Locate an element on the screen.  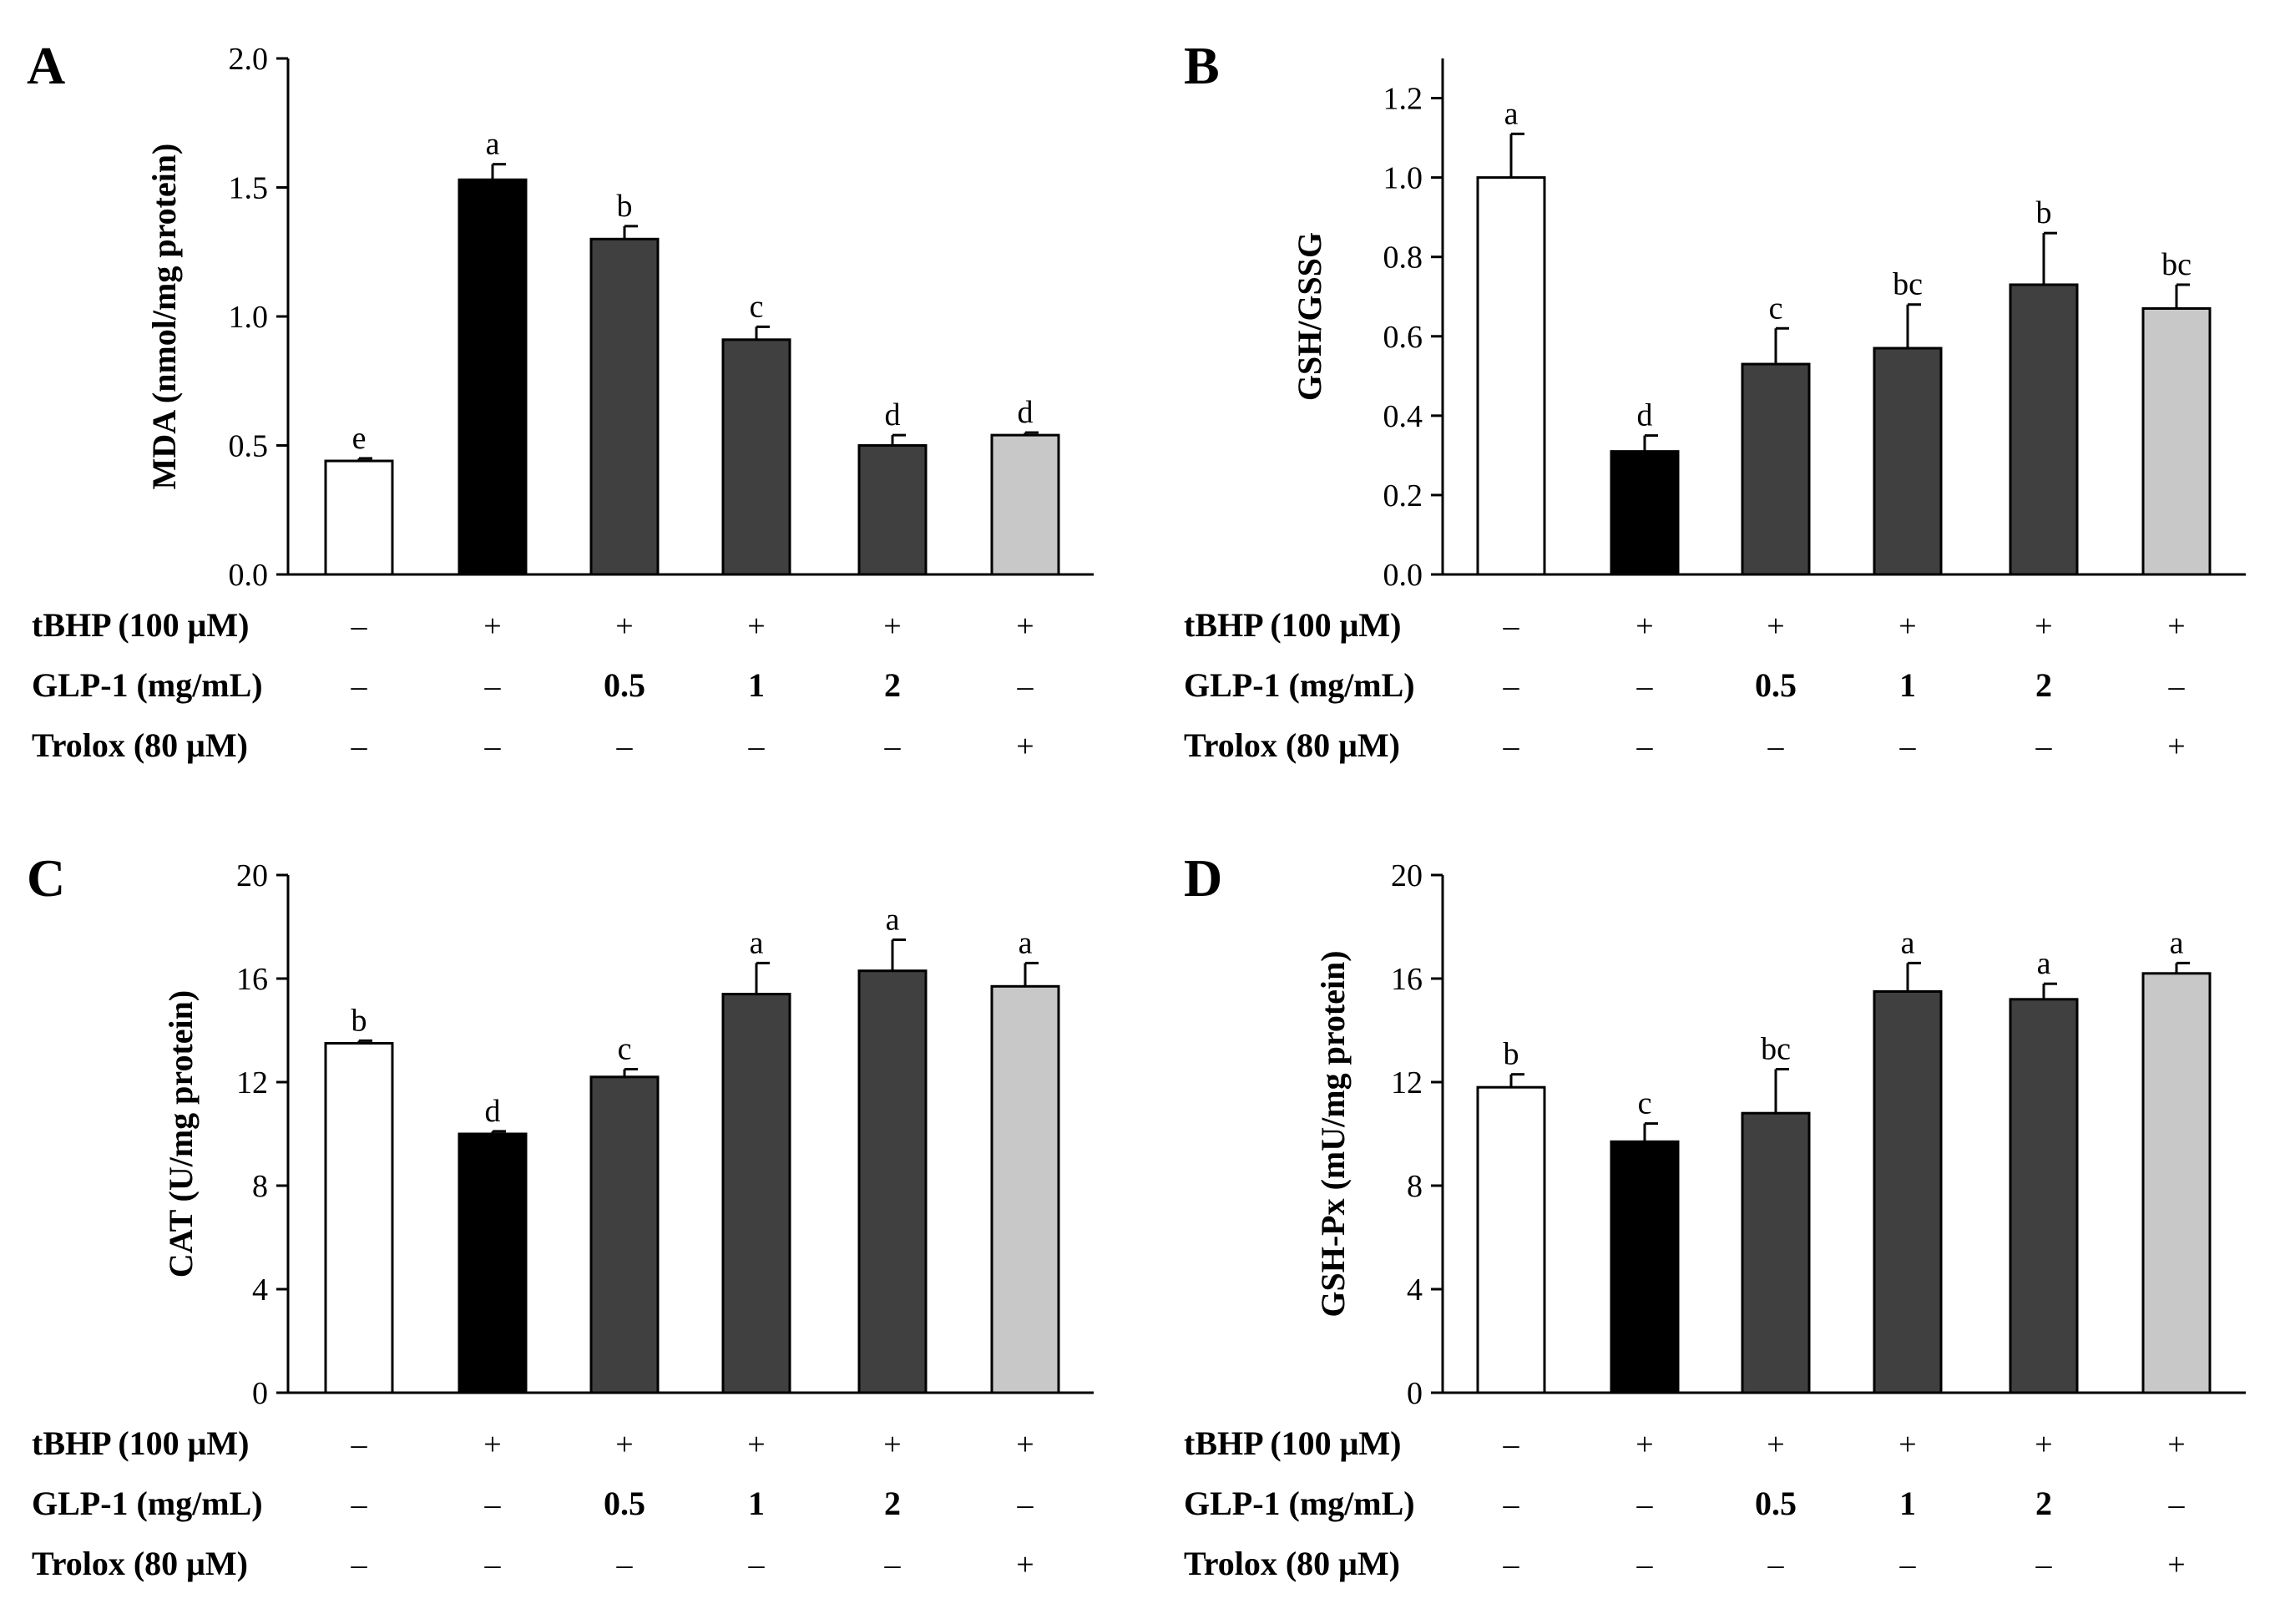
treatment-mark: 0.5 is located at coordinates (624, 1503).